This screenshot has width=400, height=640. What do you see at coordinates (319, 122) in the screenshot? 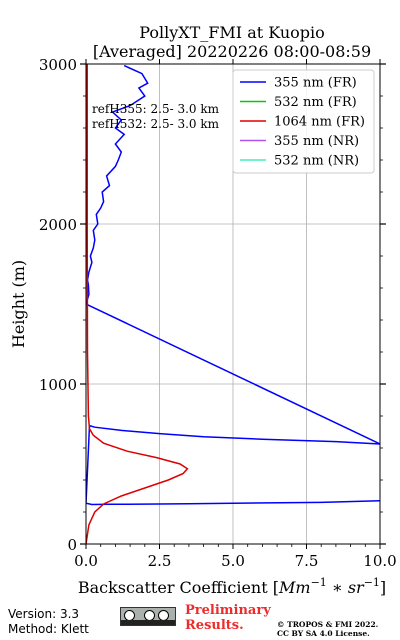
I see `legend-label-1064-fr: 1064 nm (FR)` at bounding box center [319, 122].